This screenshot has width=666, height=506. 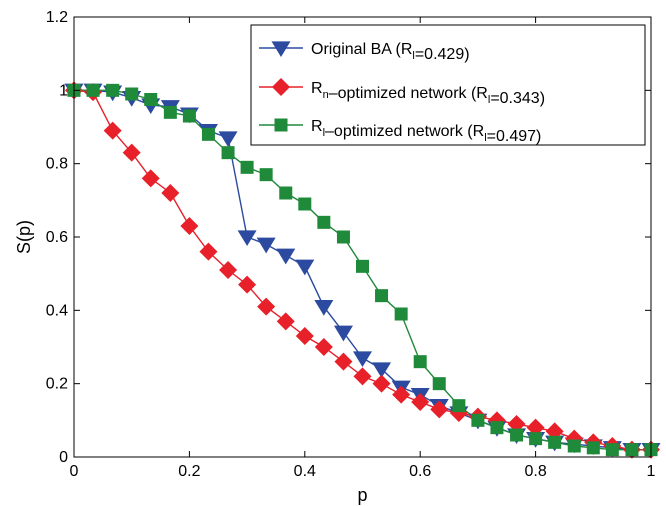 I want to click on legend-label-part: Original BA (R, so click(x=361, y=49).